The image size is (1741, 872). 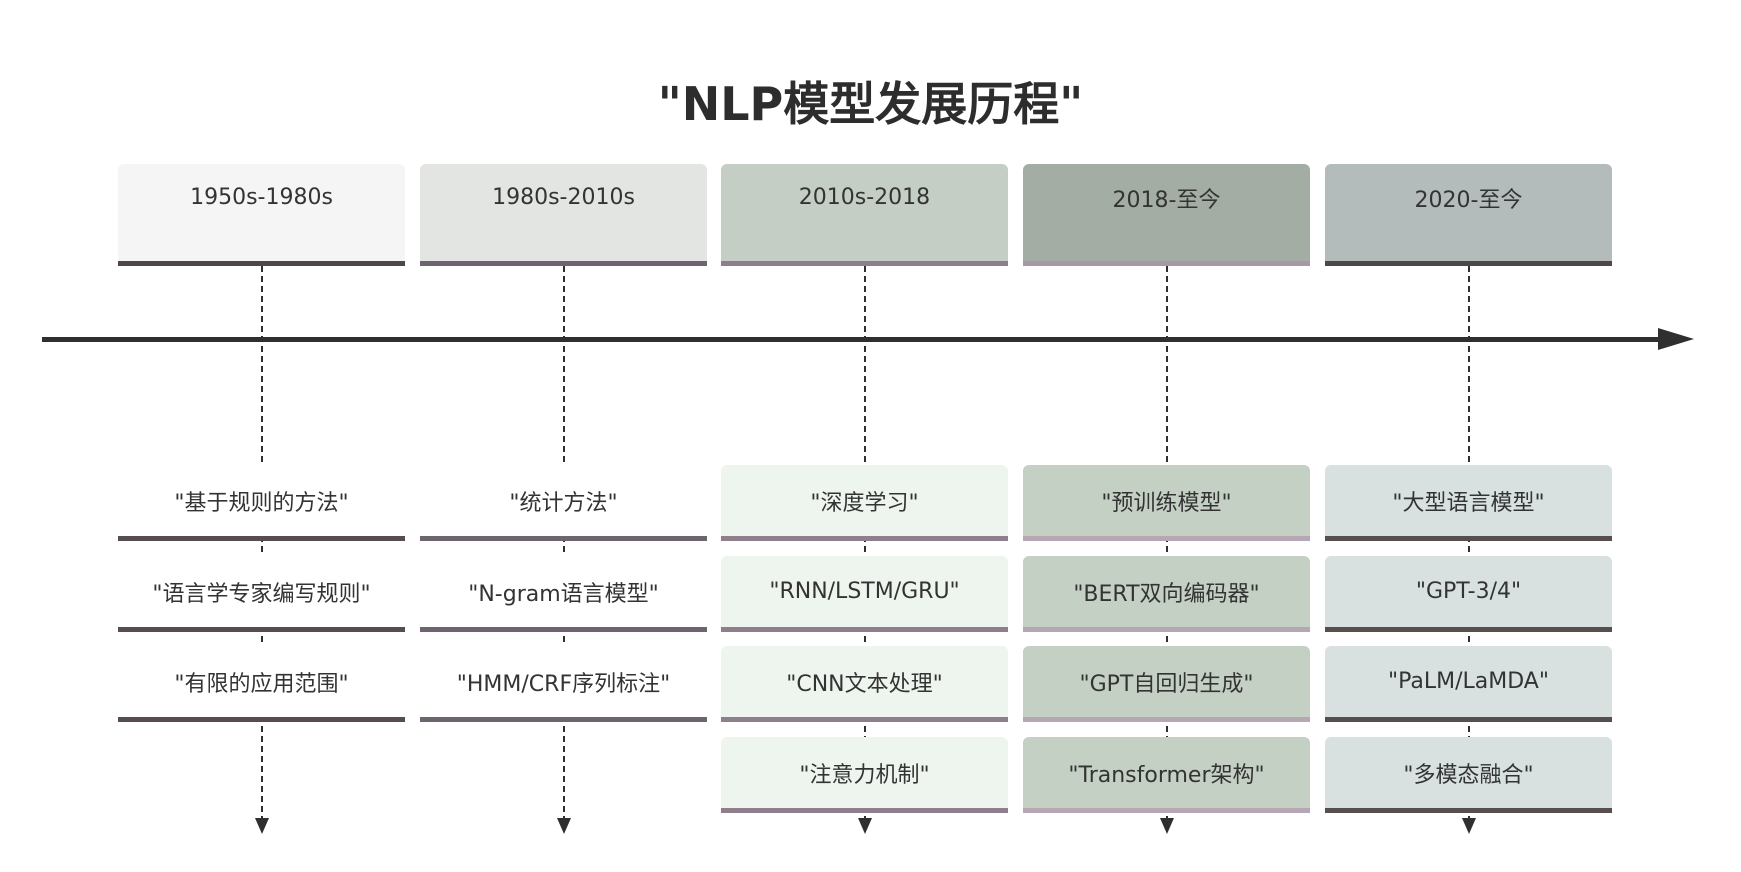 I want to click on period-item: "PaLM/LaMDA", so click(x=1468, y=684).